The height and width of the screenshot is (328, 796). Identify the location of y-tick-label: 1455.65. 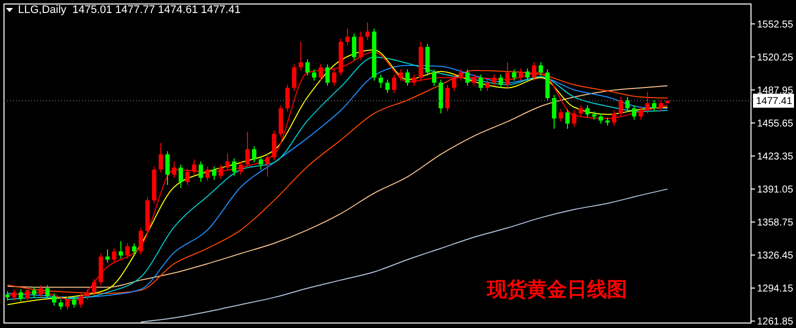
(775, 124).